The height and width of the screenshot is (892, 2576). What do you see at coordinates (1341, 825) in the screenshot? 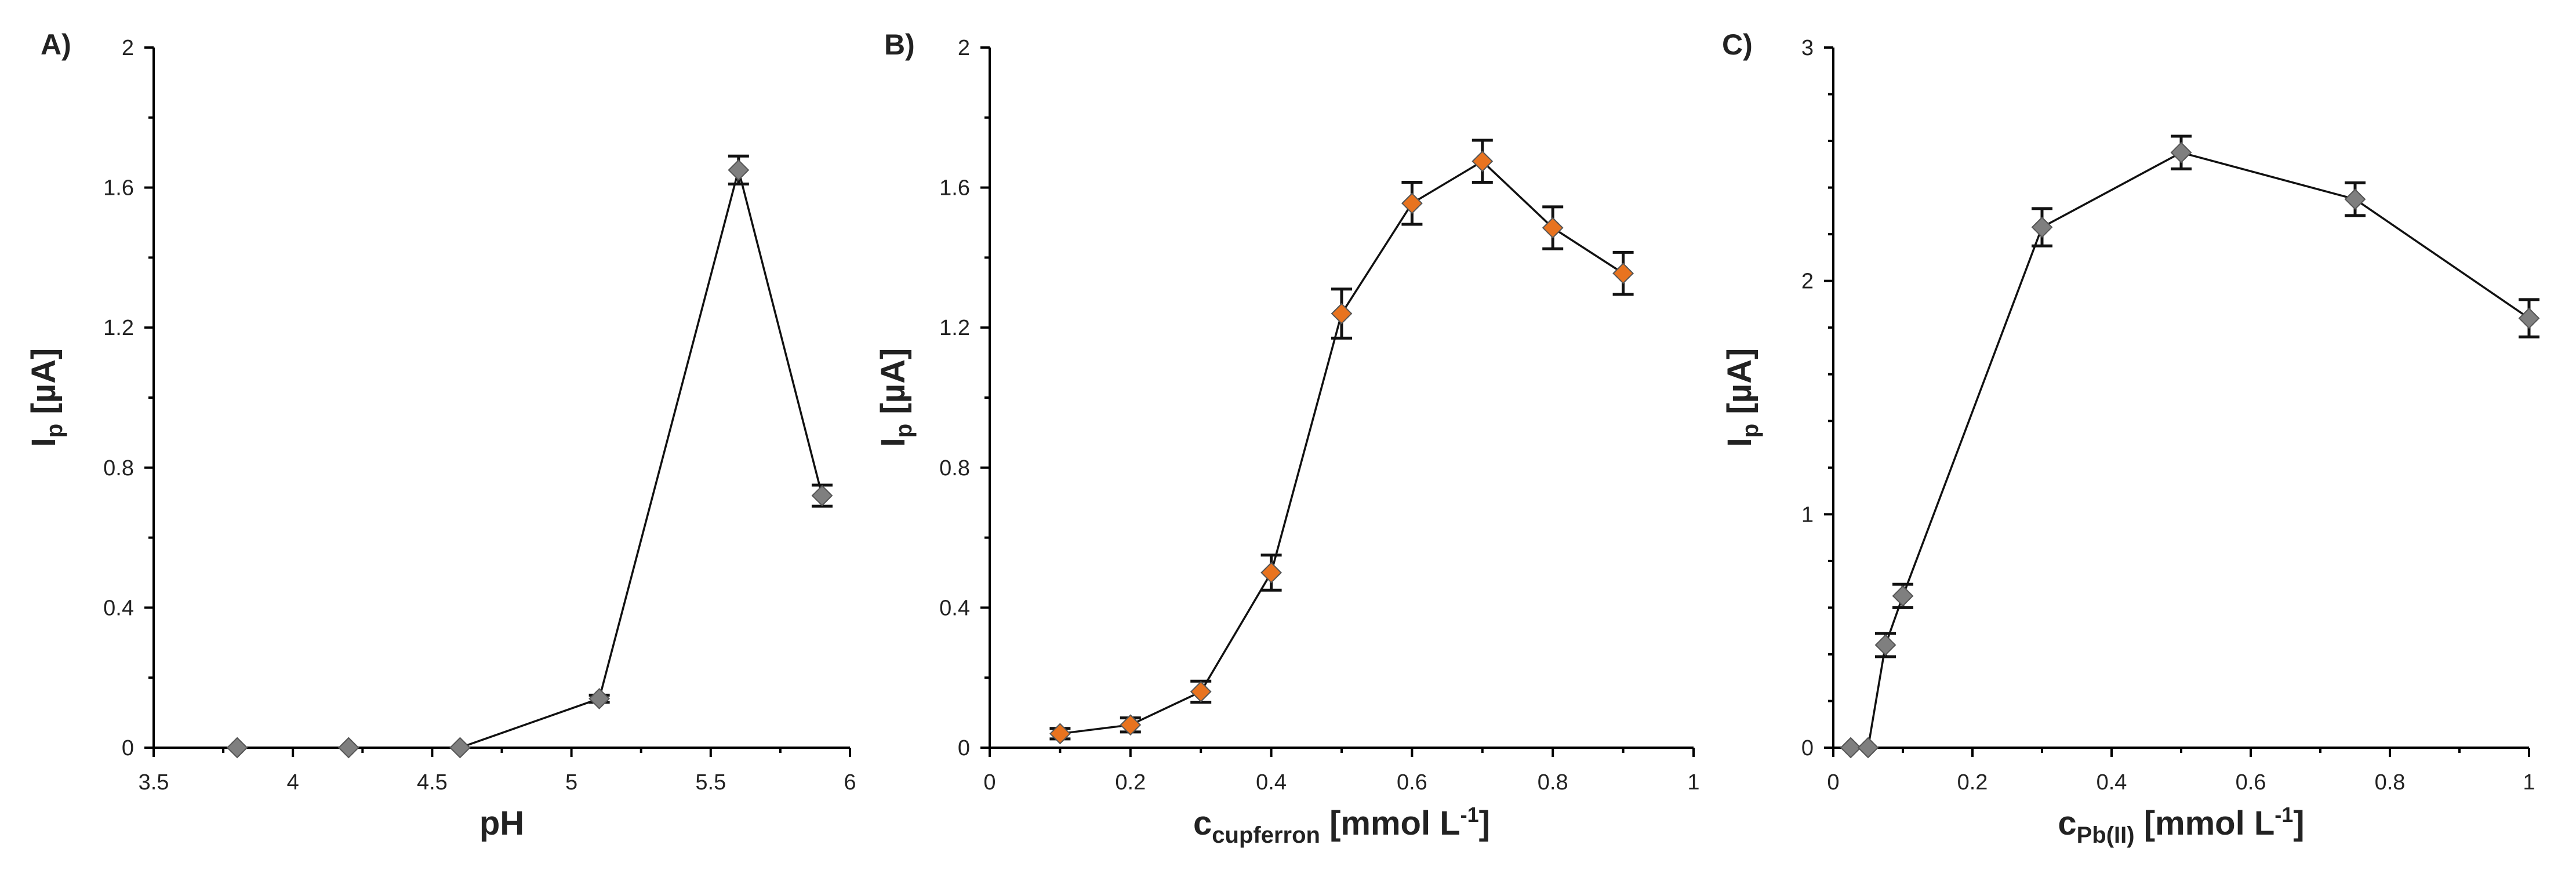
I see `x-axis-title: ccupferron [mmol L-1]` at bounding box center [1341, 825].